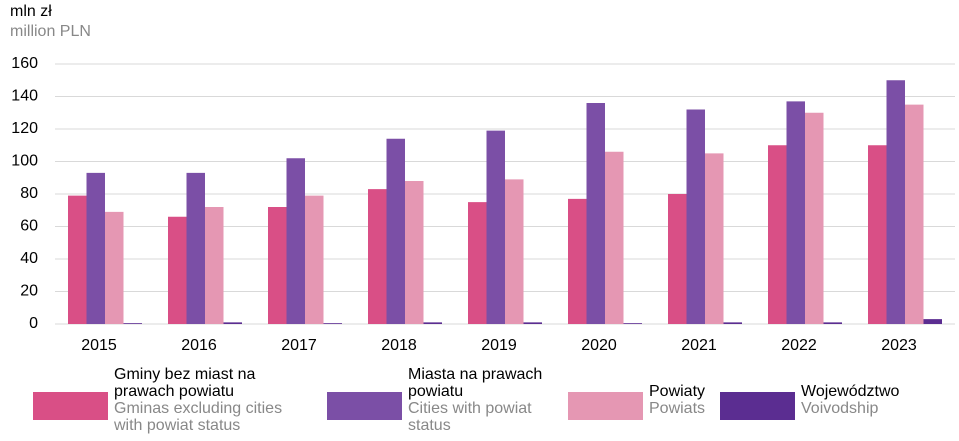  What do you see at coordinates (470, 417) in the screenshot?
I see `legend-label-en: Cities with powiat status` at bounding box center [470, 417].